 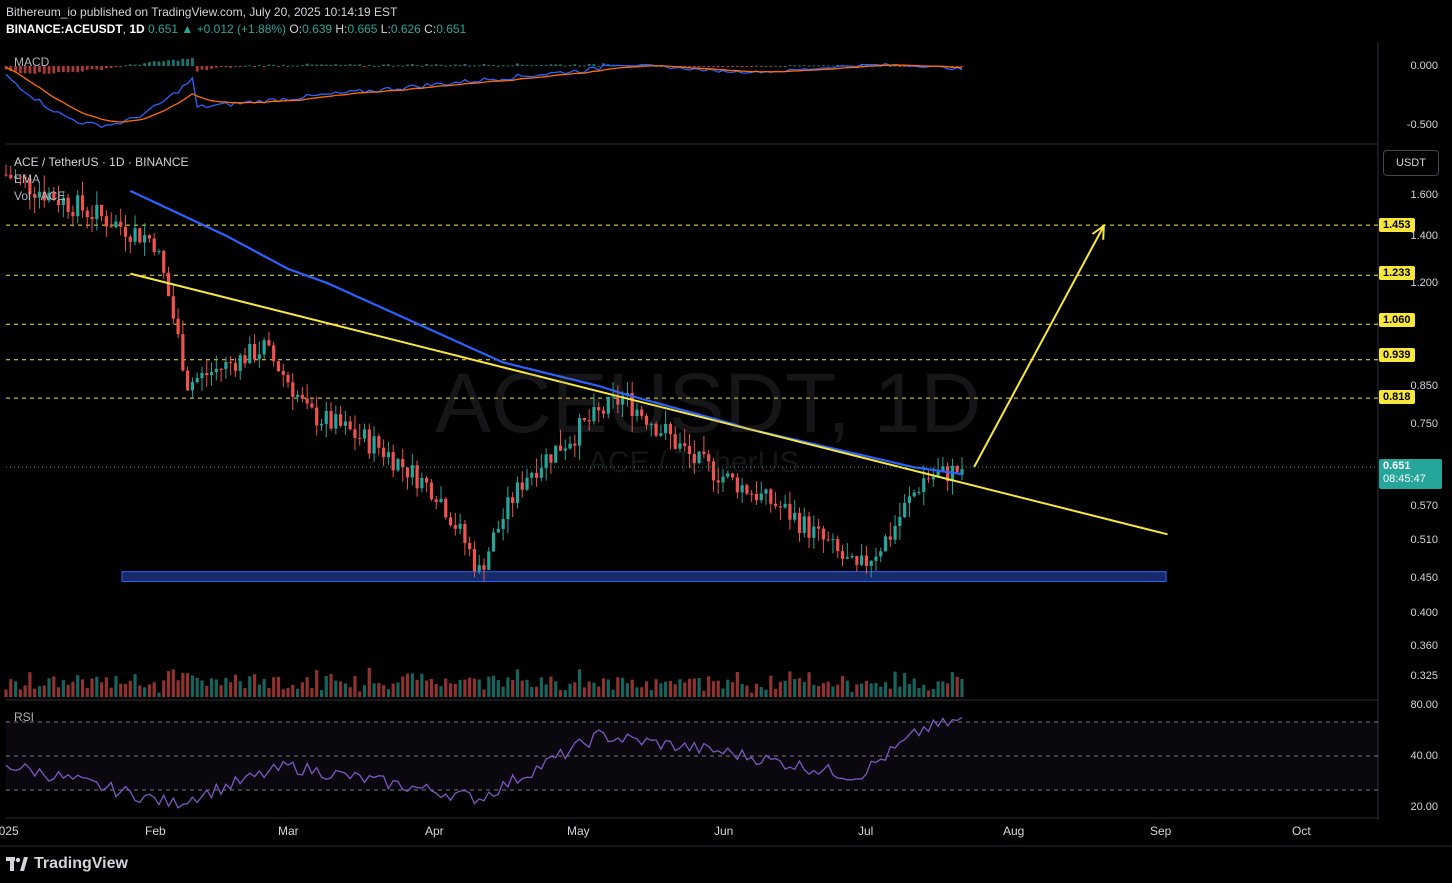 I want to click on price-tick: 0.570, so click(x=1424, y=506).